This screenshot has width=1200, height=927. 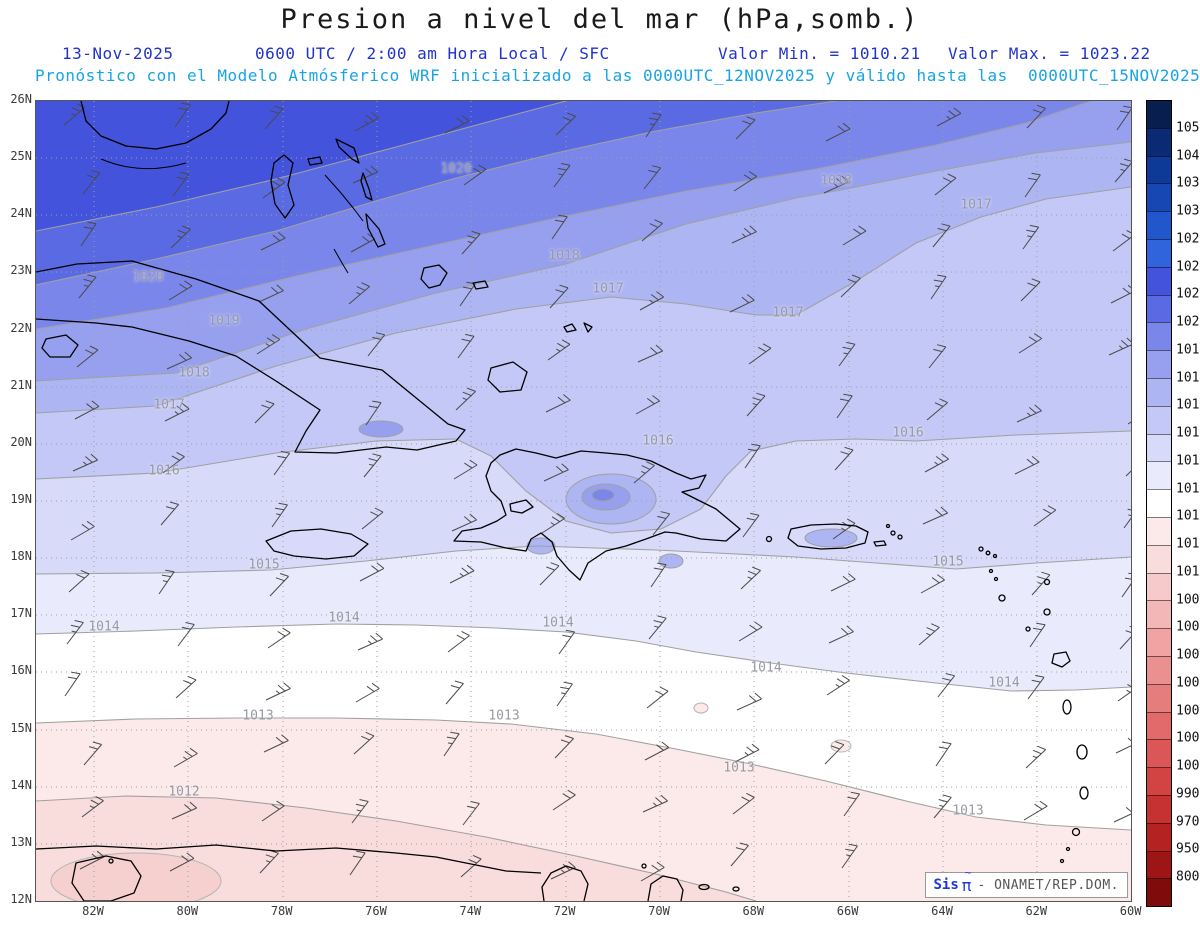 I want to click on lon-label: 62W, so click(x=1036, y=911).